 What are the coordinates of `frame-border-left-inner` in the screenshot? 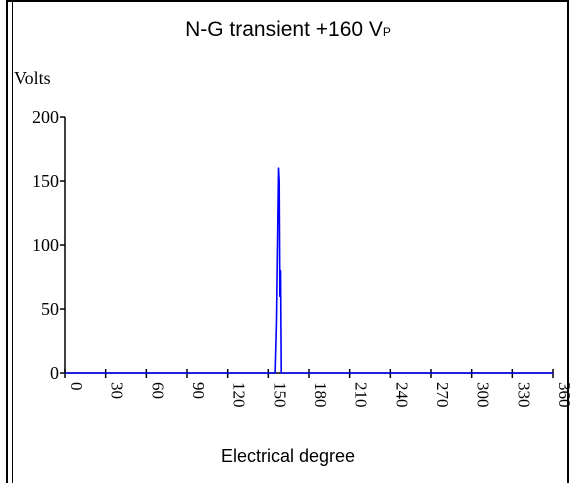 It's located at (12, 241).